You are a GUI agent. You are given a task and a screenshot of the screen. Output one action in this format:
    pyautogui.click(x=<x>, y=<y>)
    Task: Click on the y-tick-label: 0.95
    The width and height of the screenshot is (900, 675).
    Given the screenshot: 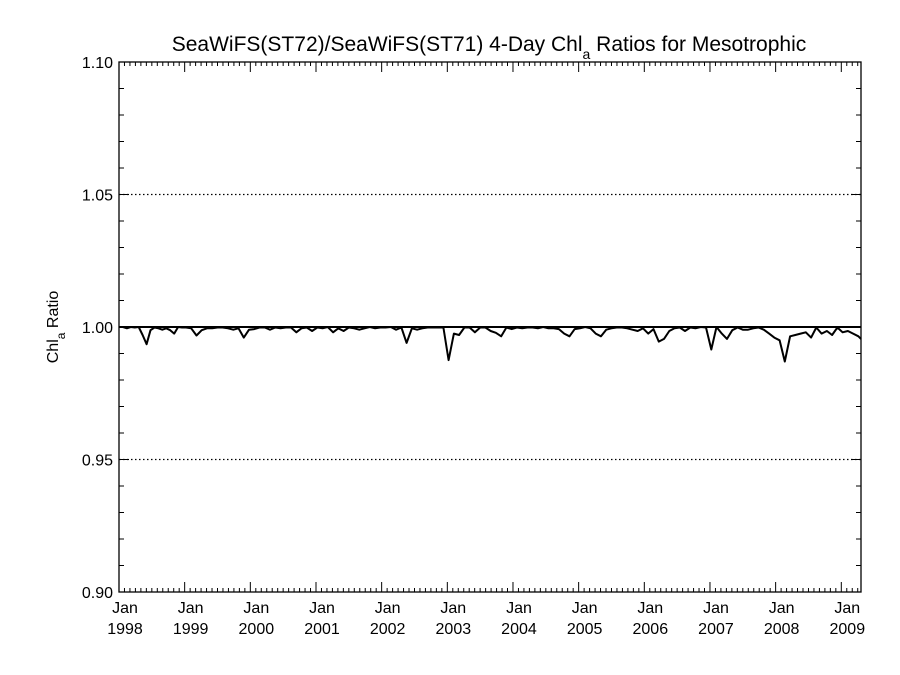 What is the action you would take?
    pyautogui.click(x=97, y=461)
    